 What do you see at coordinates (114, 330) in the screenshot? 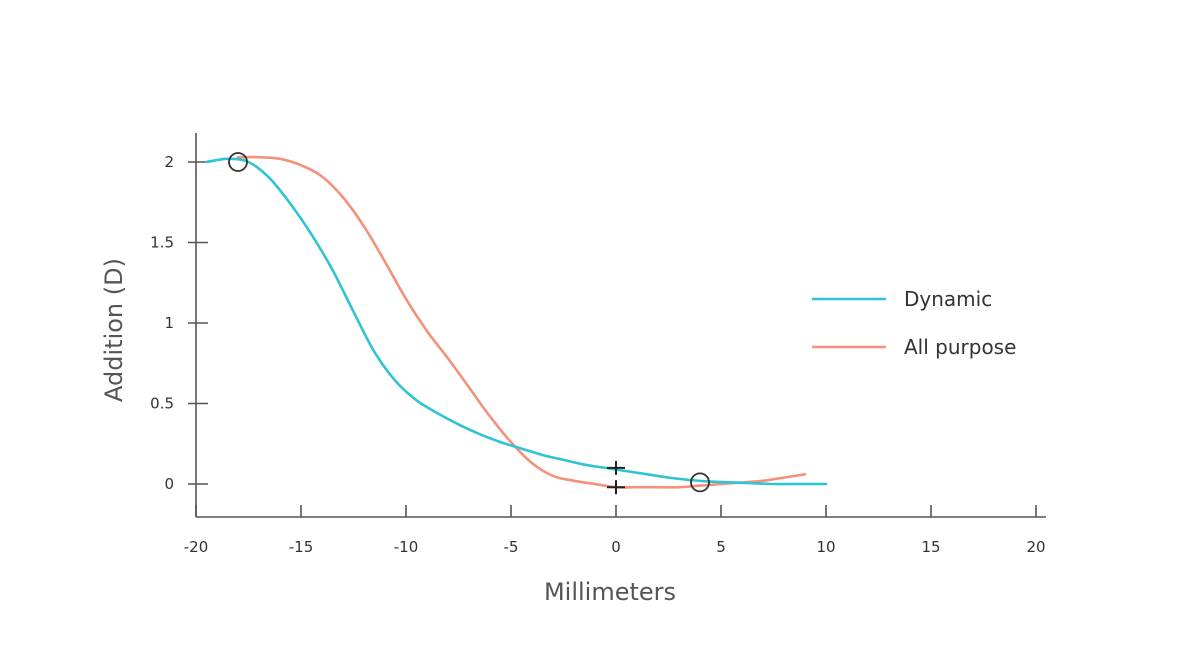
I see `y-axis-title: Addition (D)` at bounding box center [114, 330].